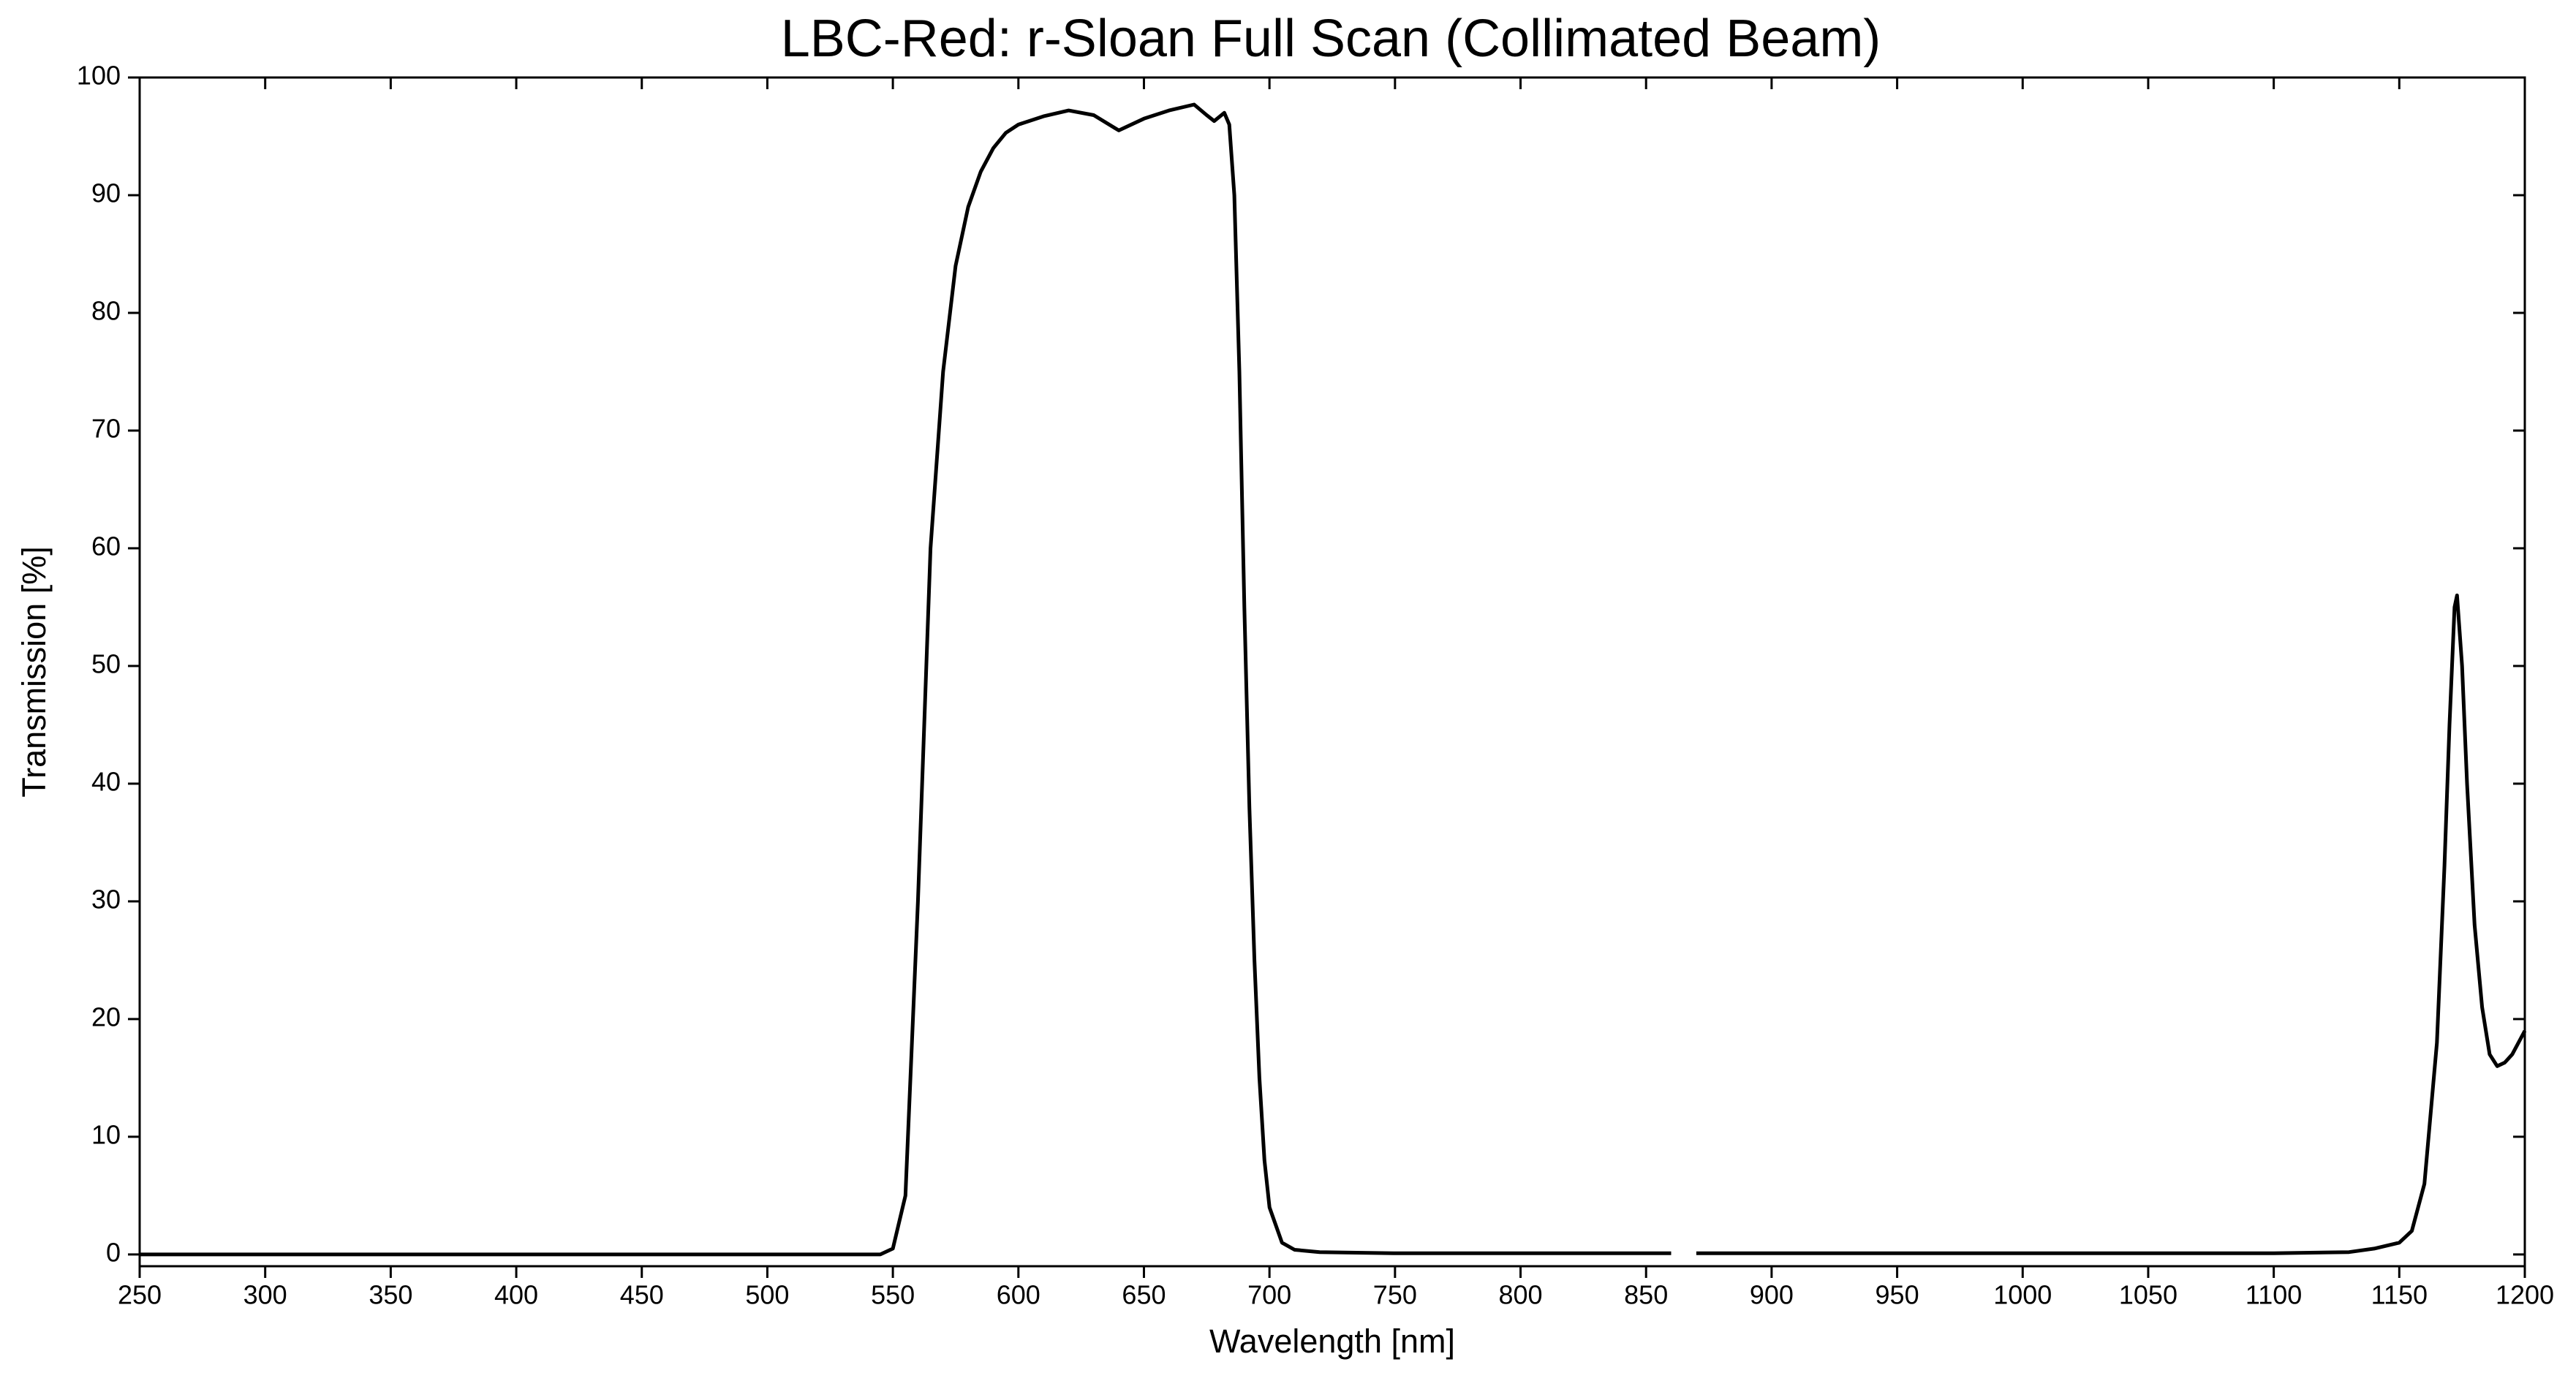 The width and height of the screenshot is (2576, 1381). Describe the element at coordinates (1144, 1295) in the screenshot. I see `x-tick-label: 650` at that location.